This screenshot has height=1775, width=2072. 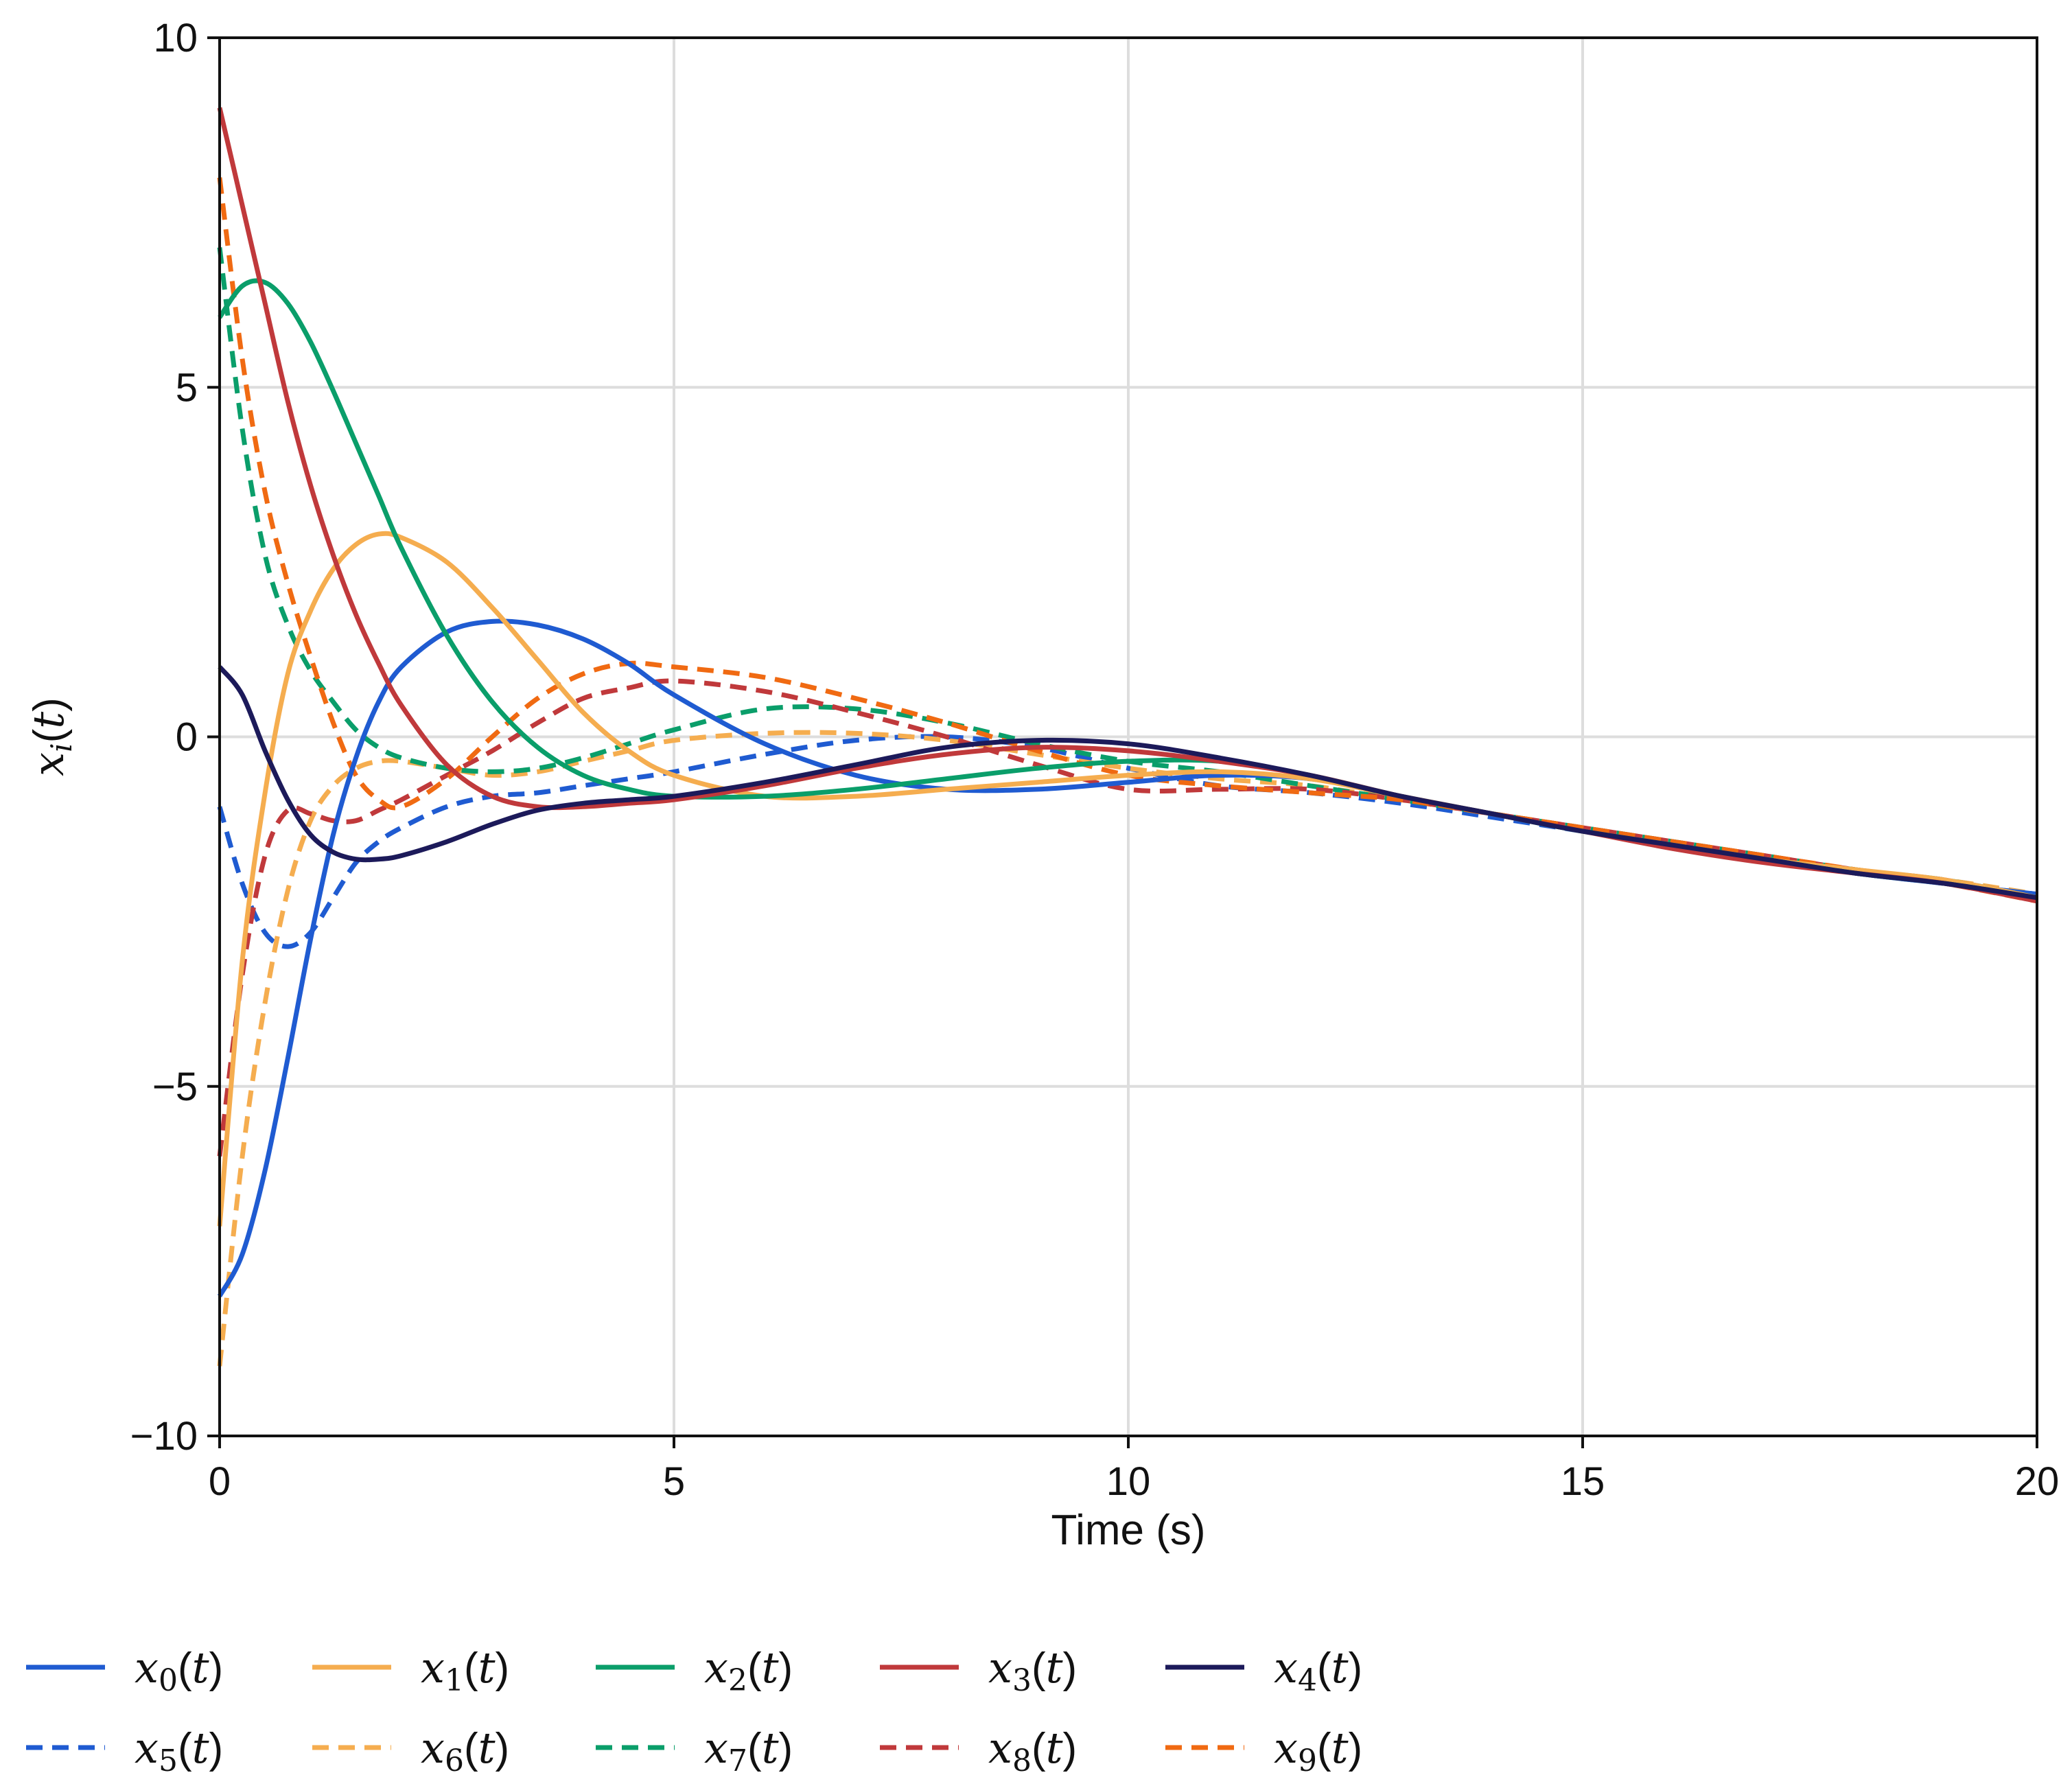 What do you see at coordinates (1033, 1749) in the screenshot?
I see `legend-label-x8: x8(t)` at bounding box center [1033, 1749].